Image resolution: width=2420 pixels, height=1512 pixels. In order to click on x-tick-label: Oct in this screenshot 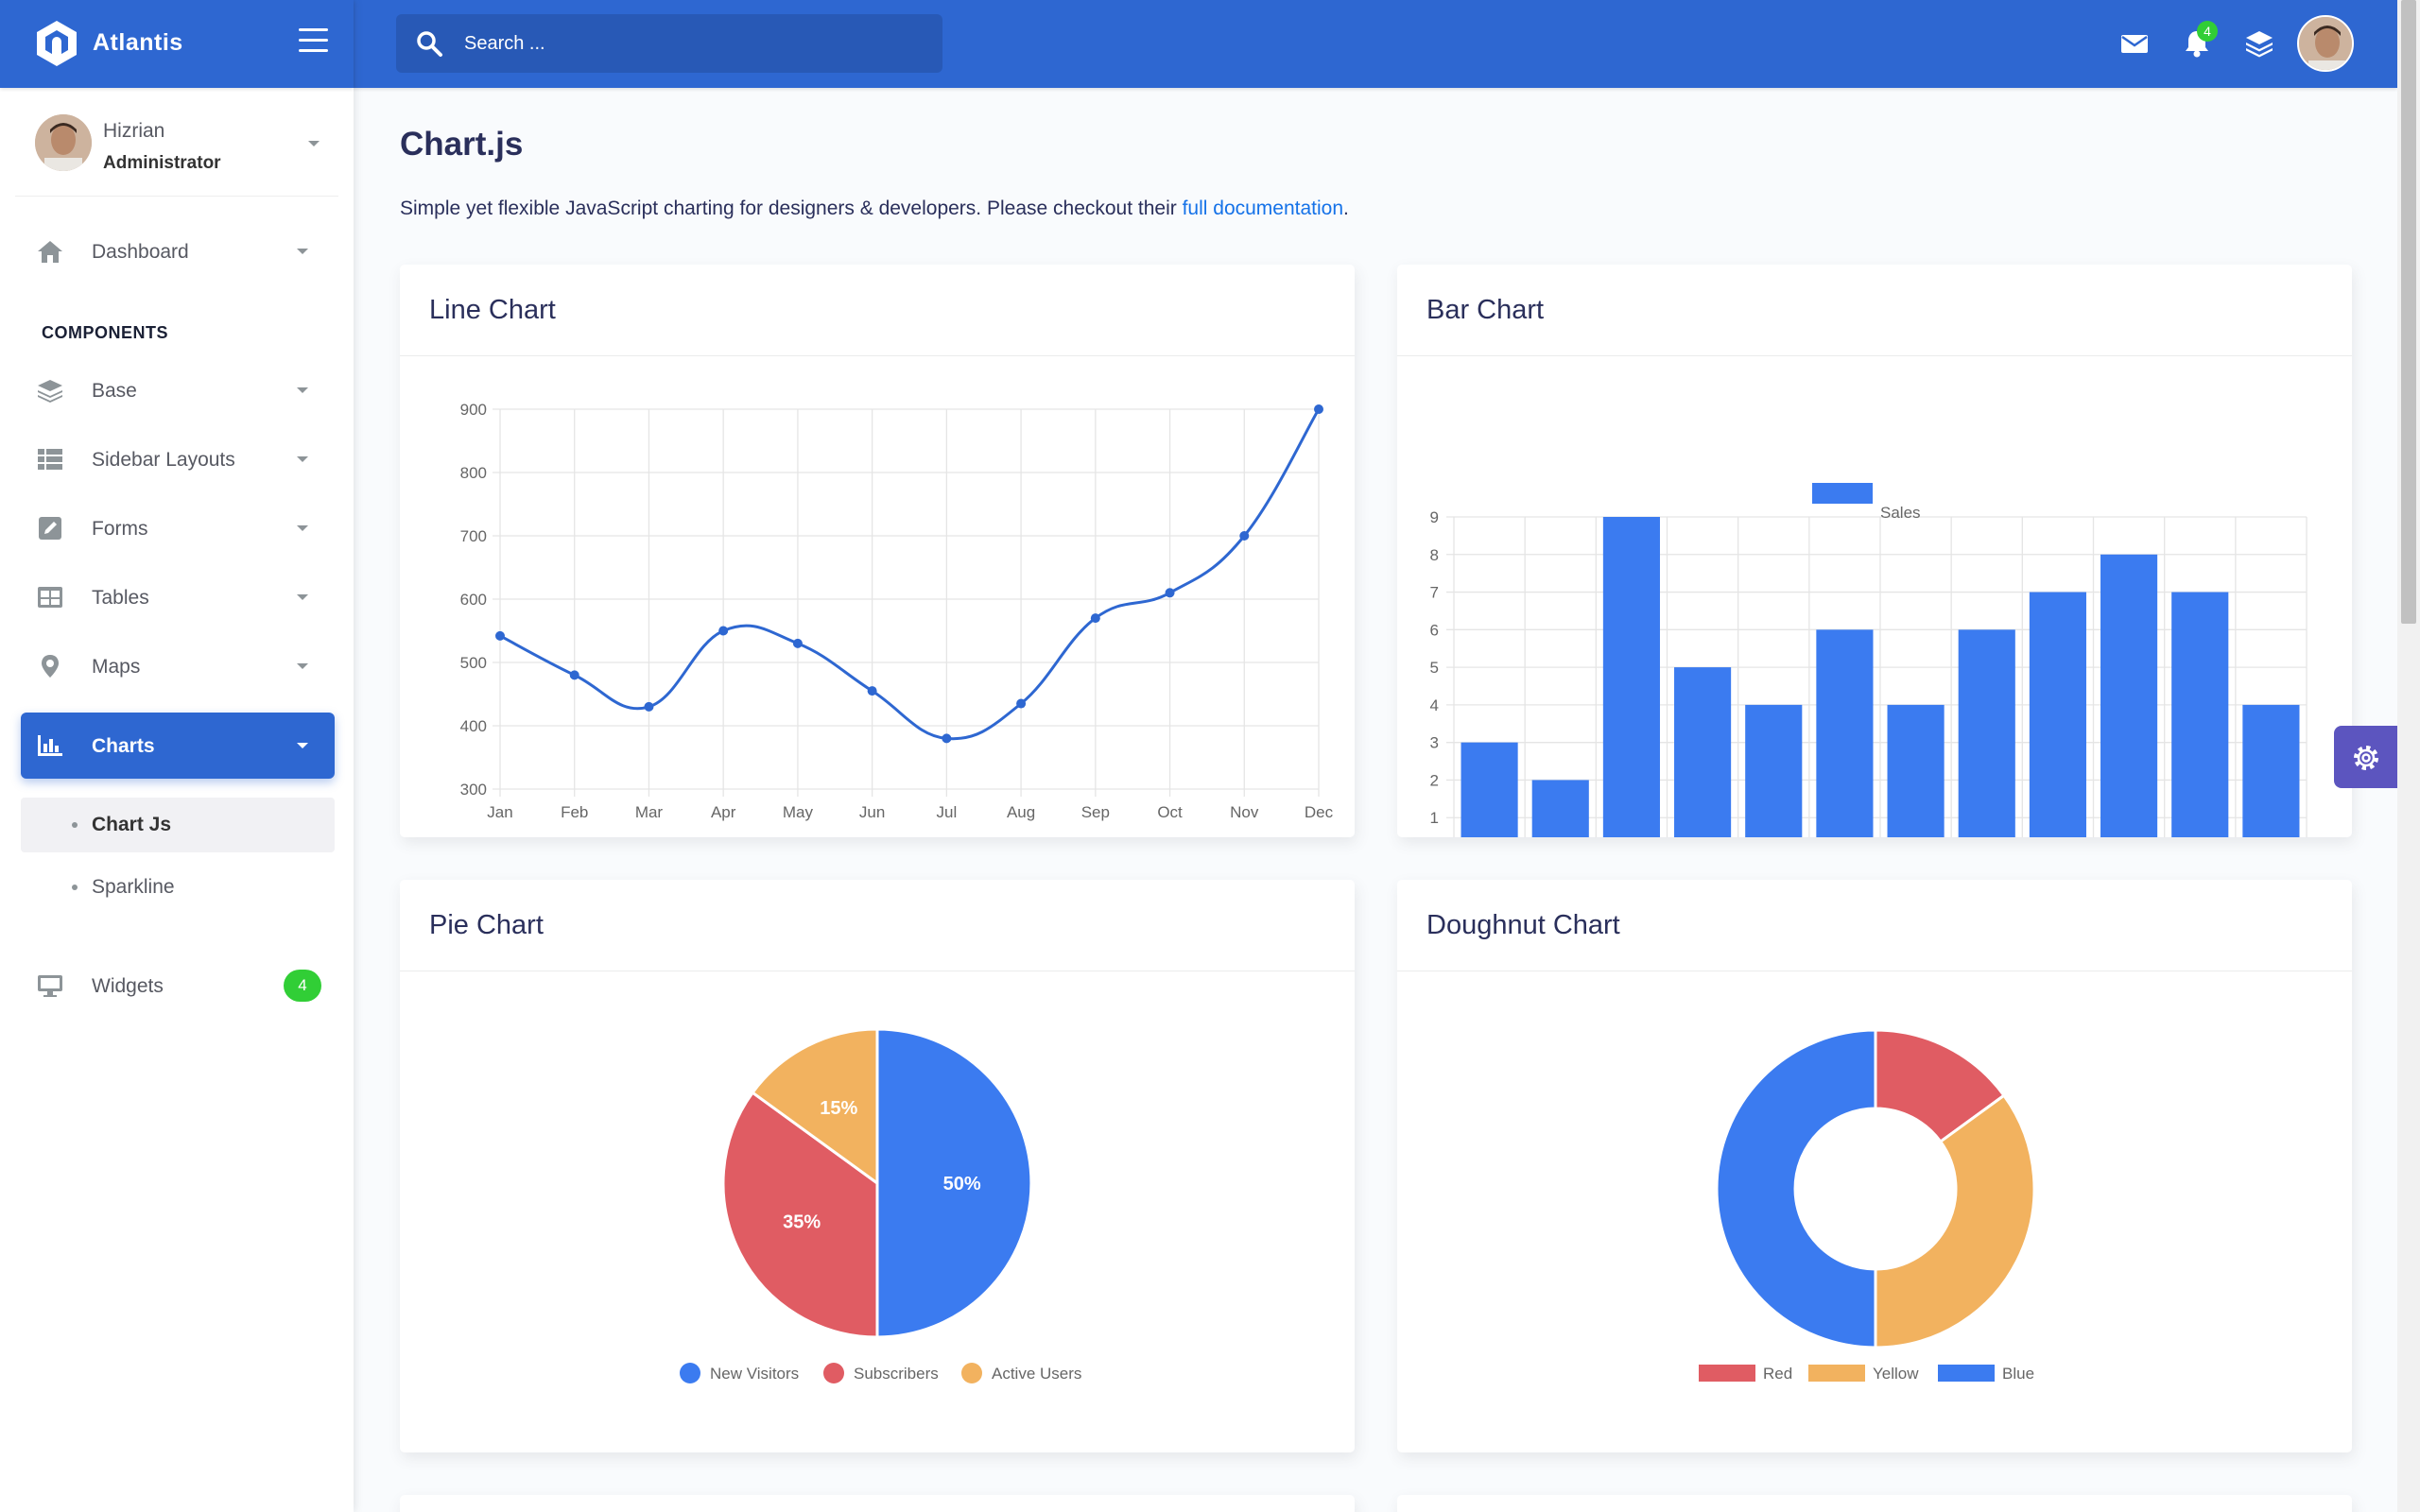, I will do `click(1170, 812)`.